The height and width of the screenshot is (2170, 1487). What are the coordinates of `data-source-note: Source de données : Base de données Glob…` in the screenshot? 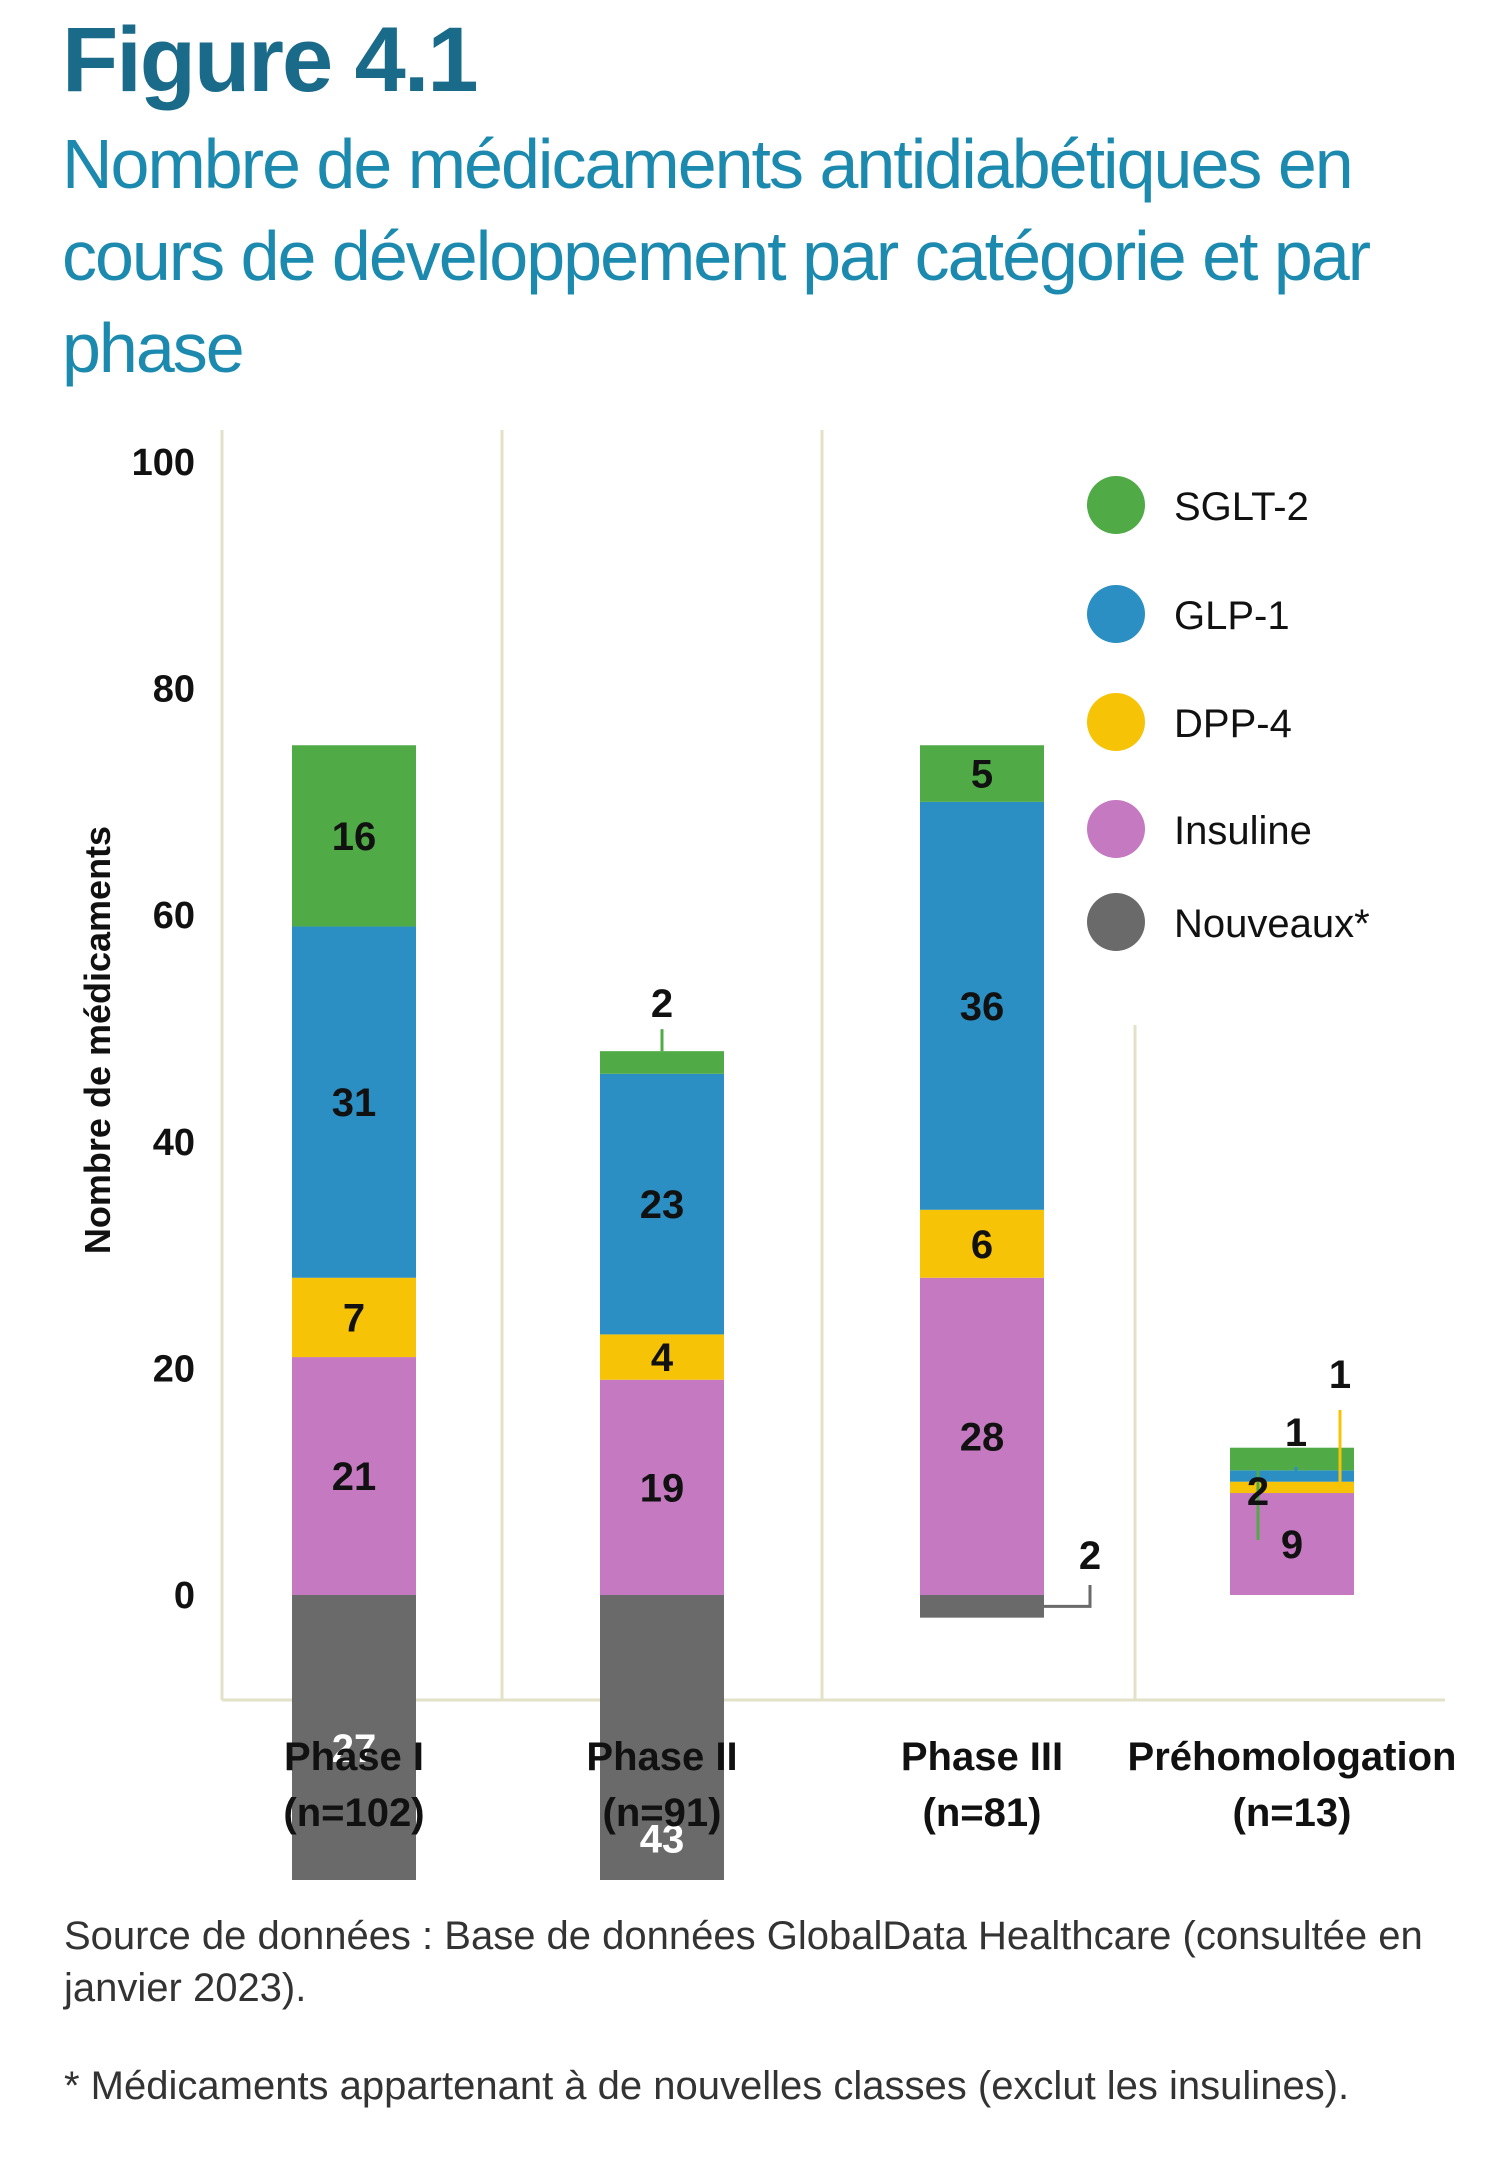 It's located at (743, 1962).